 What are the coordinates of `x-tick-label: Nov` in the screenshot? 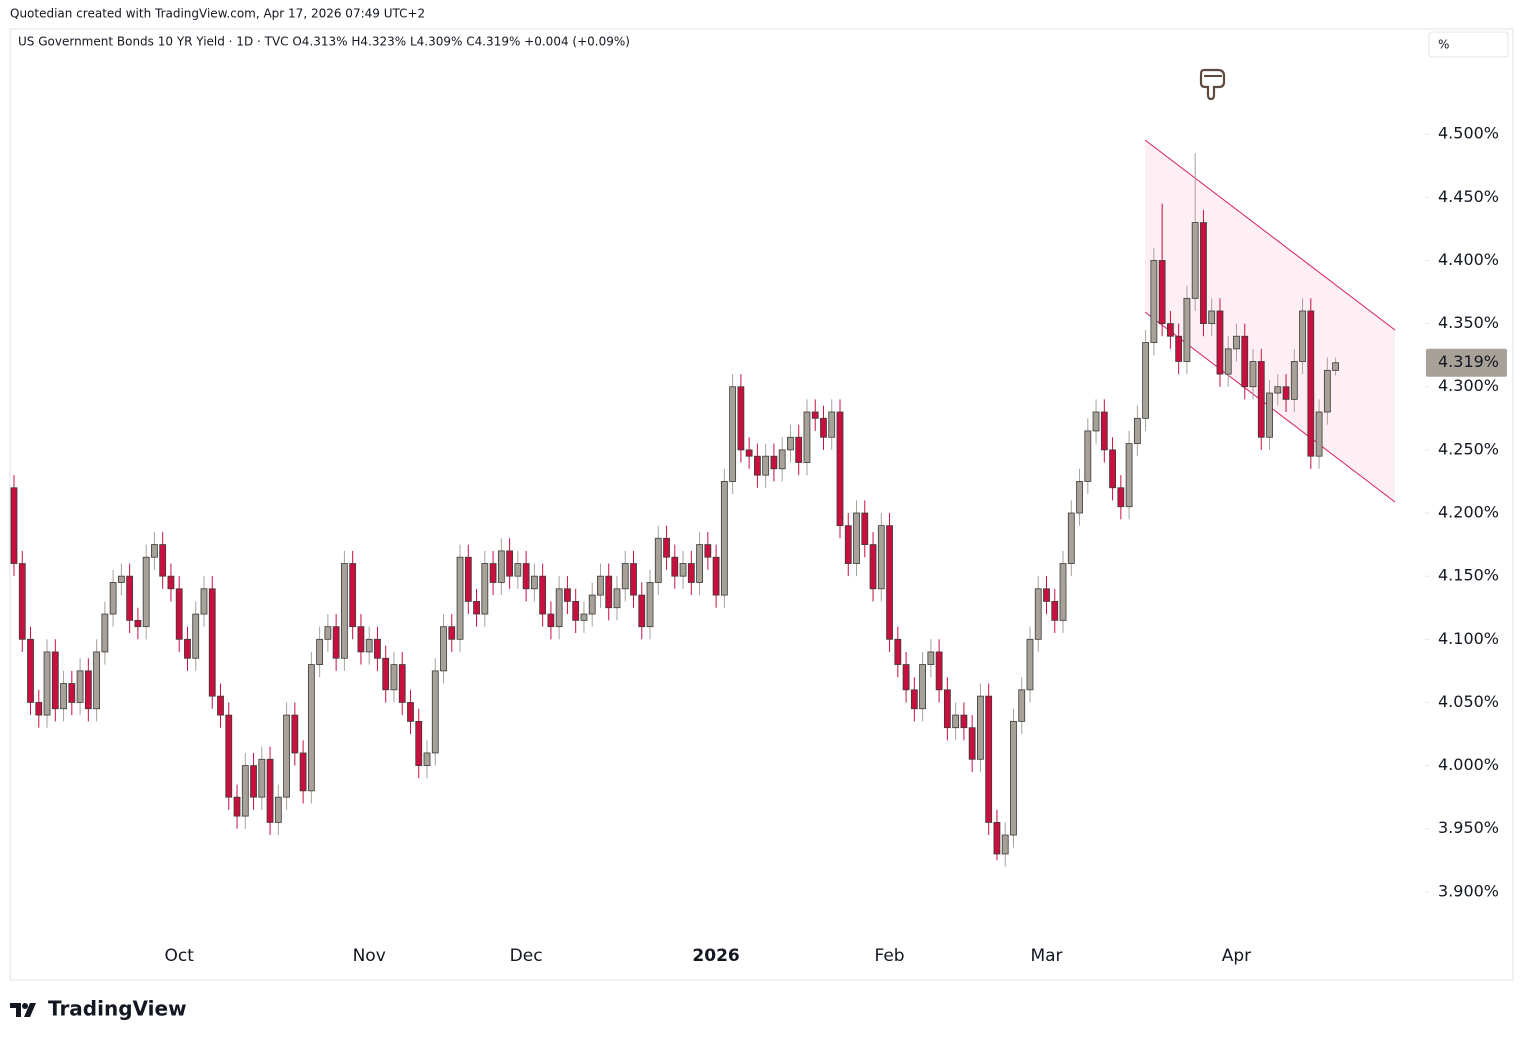 It's located at (369, 956).